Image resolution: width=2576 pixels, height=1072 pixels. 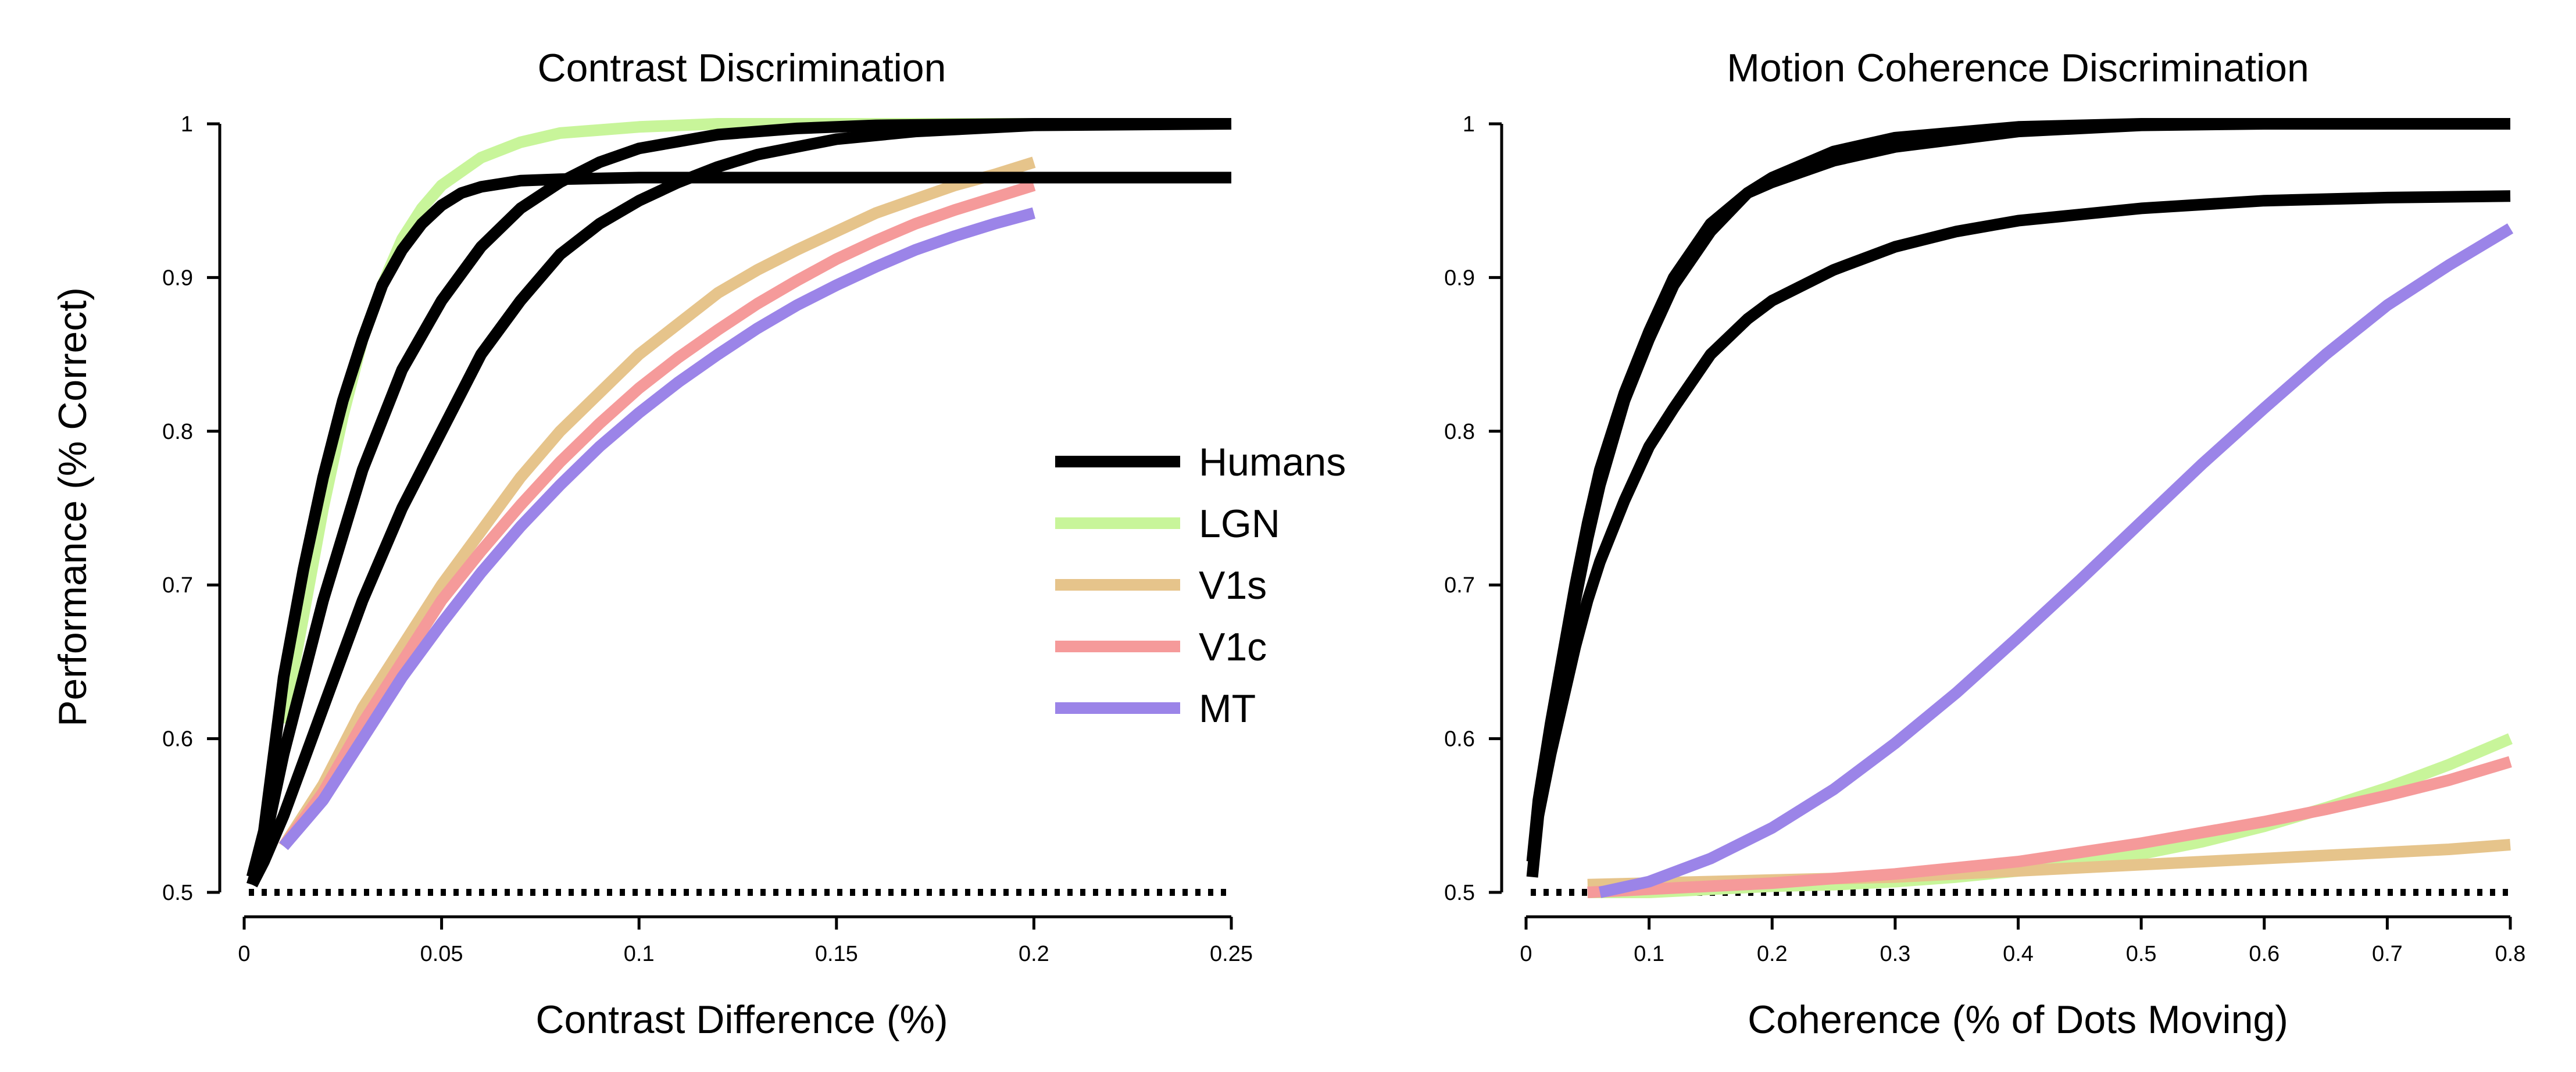 I want to click on legend-label: Humans, so click(x=1272, y=462).